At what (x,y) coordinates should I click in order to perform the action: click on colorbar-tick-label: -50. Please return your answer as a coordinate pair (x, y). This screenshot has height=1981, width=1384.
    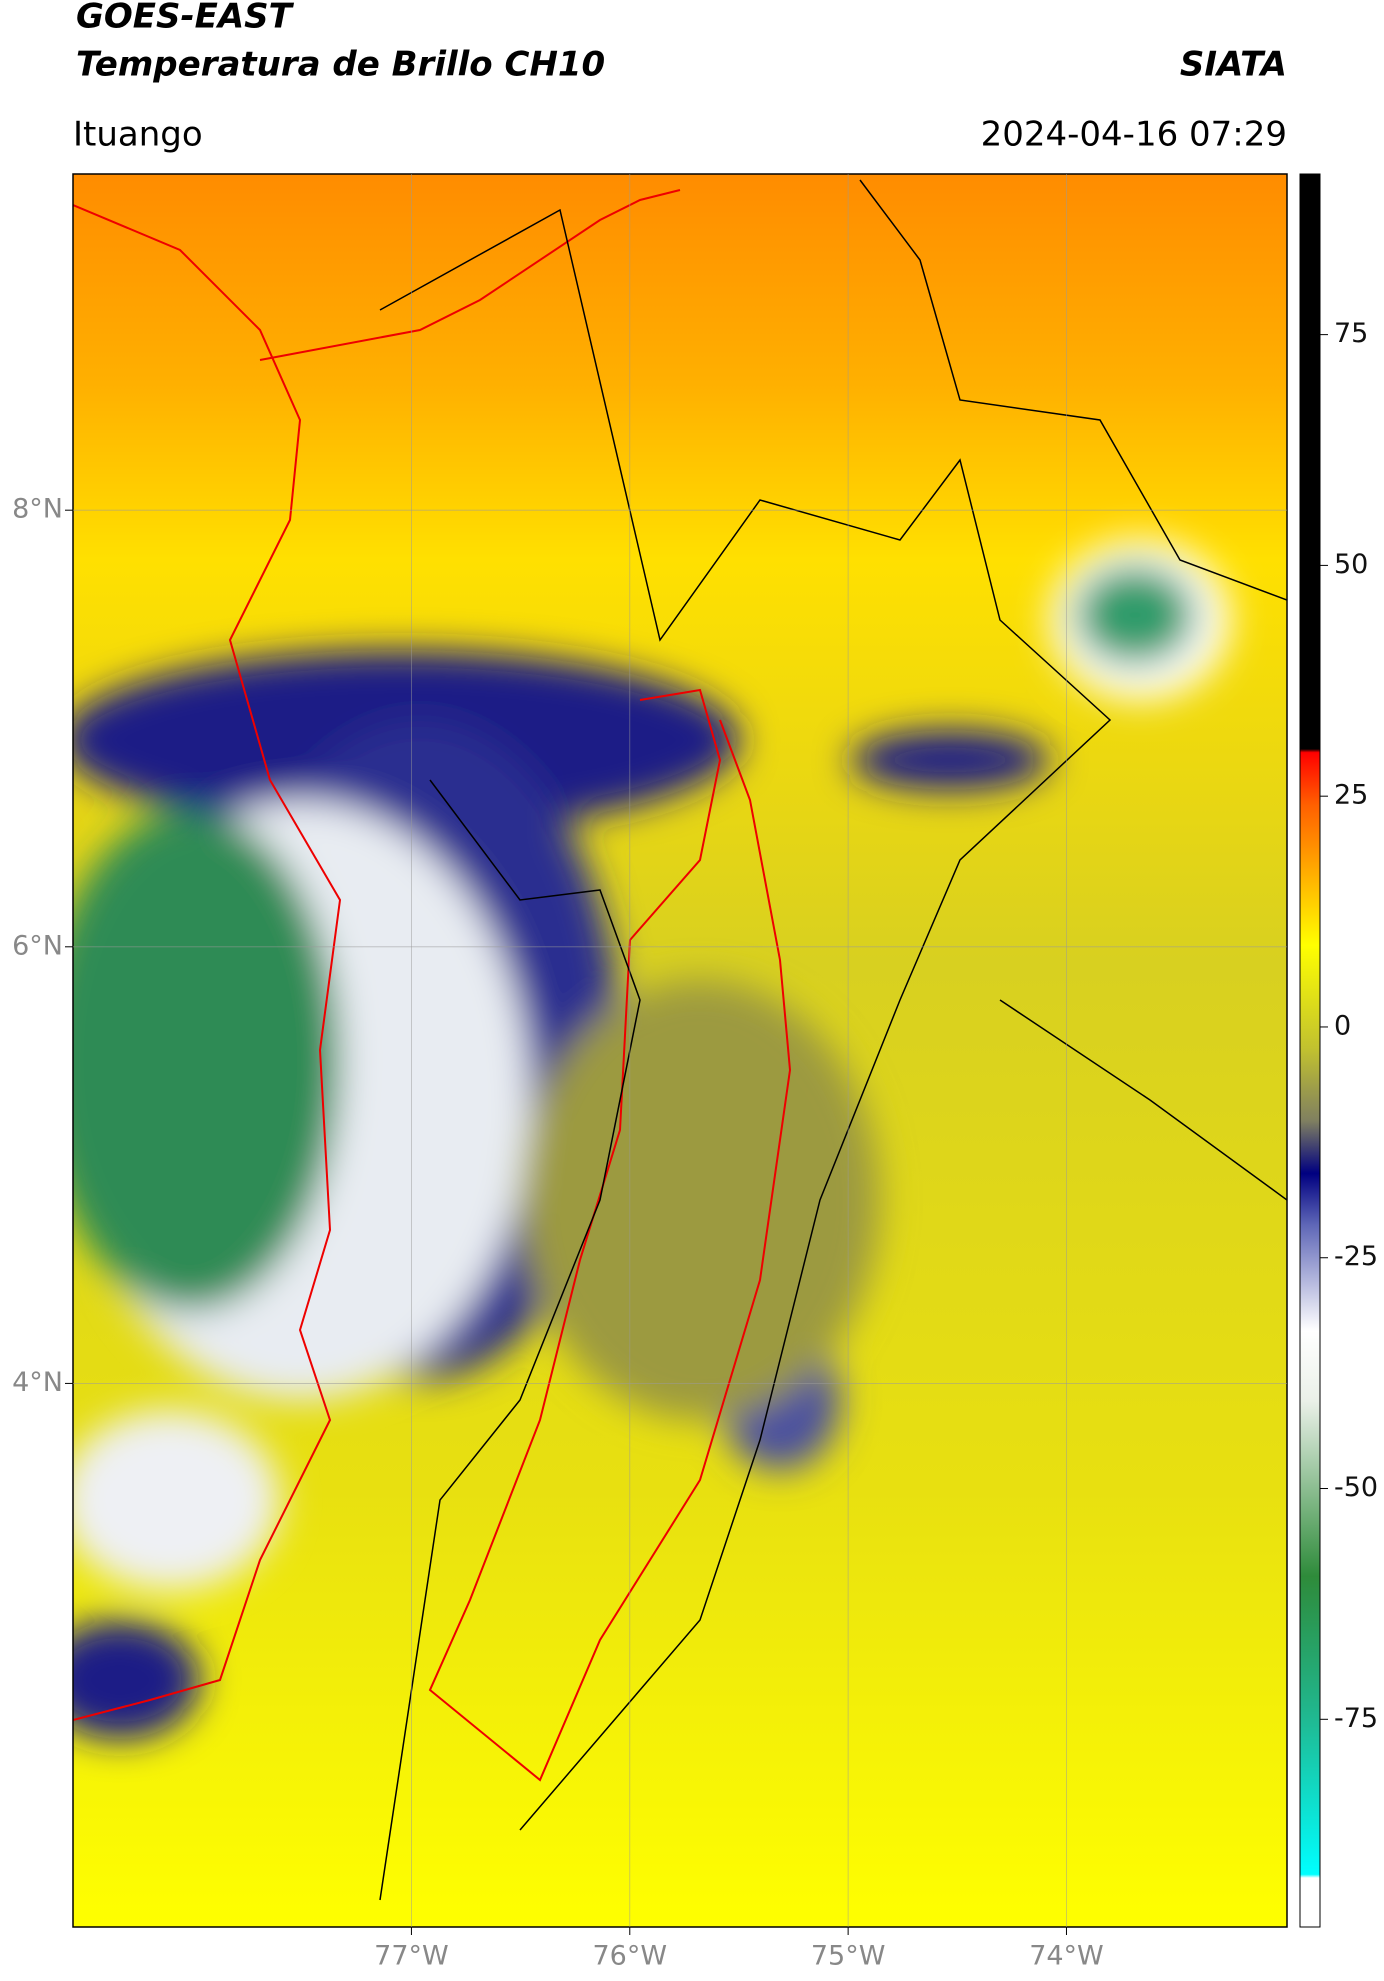
    Looking at the image, I should click on (1356, 1487).